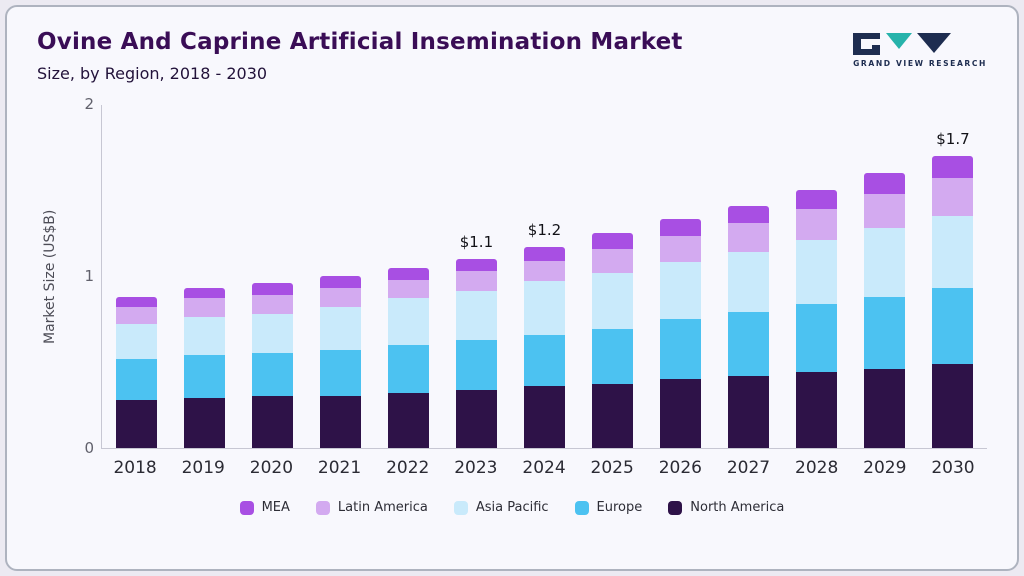  Describe the element at coordinates (920, 50) in the screenshot. I see `gvr-logo: GRAND VIEW RESEARCH` at that location.